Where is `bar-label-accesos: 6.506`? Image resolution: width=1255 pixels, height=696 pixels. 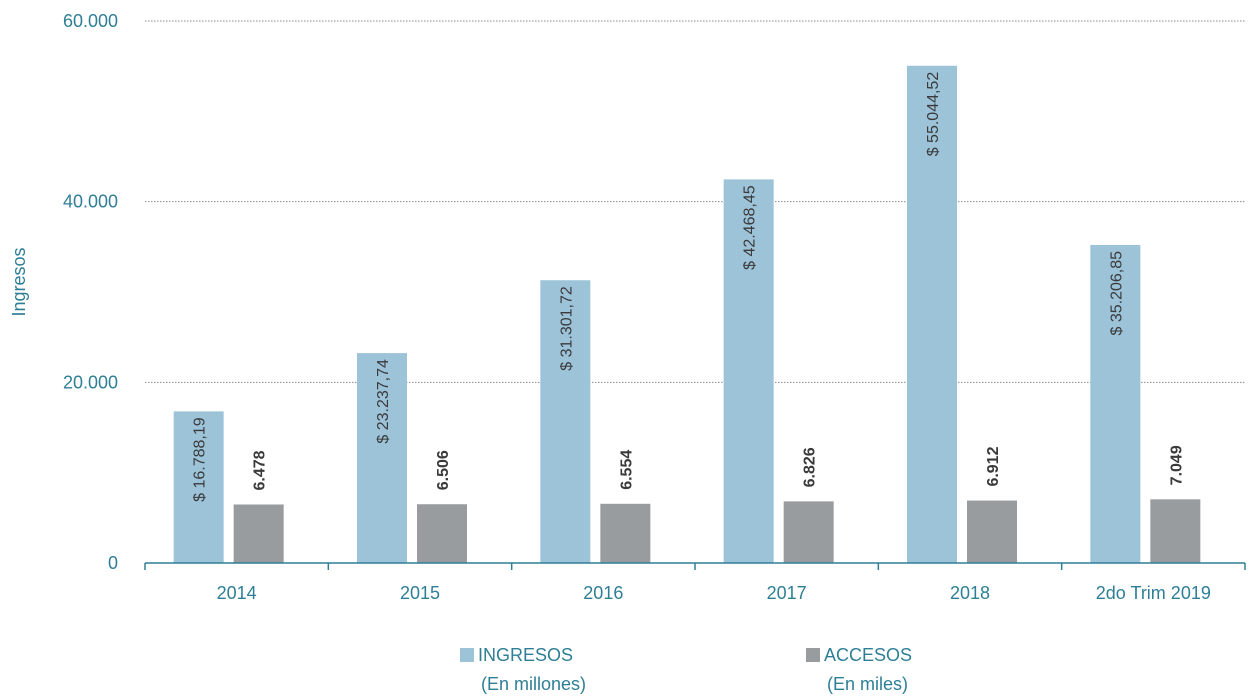
bar-label-accesos: 6.506 is located at coordinates (443, 470).